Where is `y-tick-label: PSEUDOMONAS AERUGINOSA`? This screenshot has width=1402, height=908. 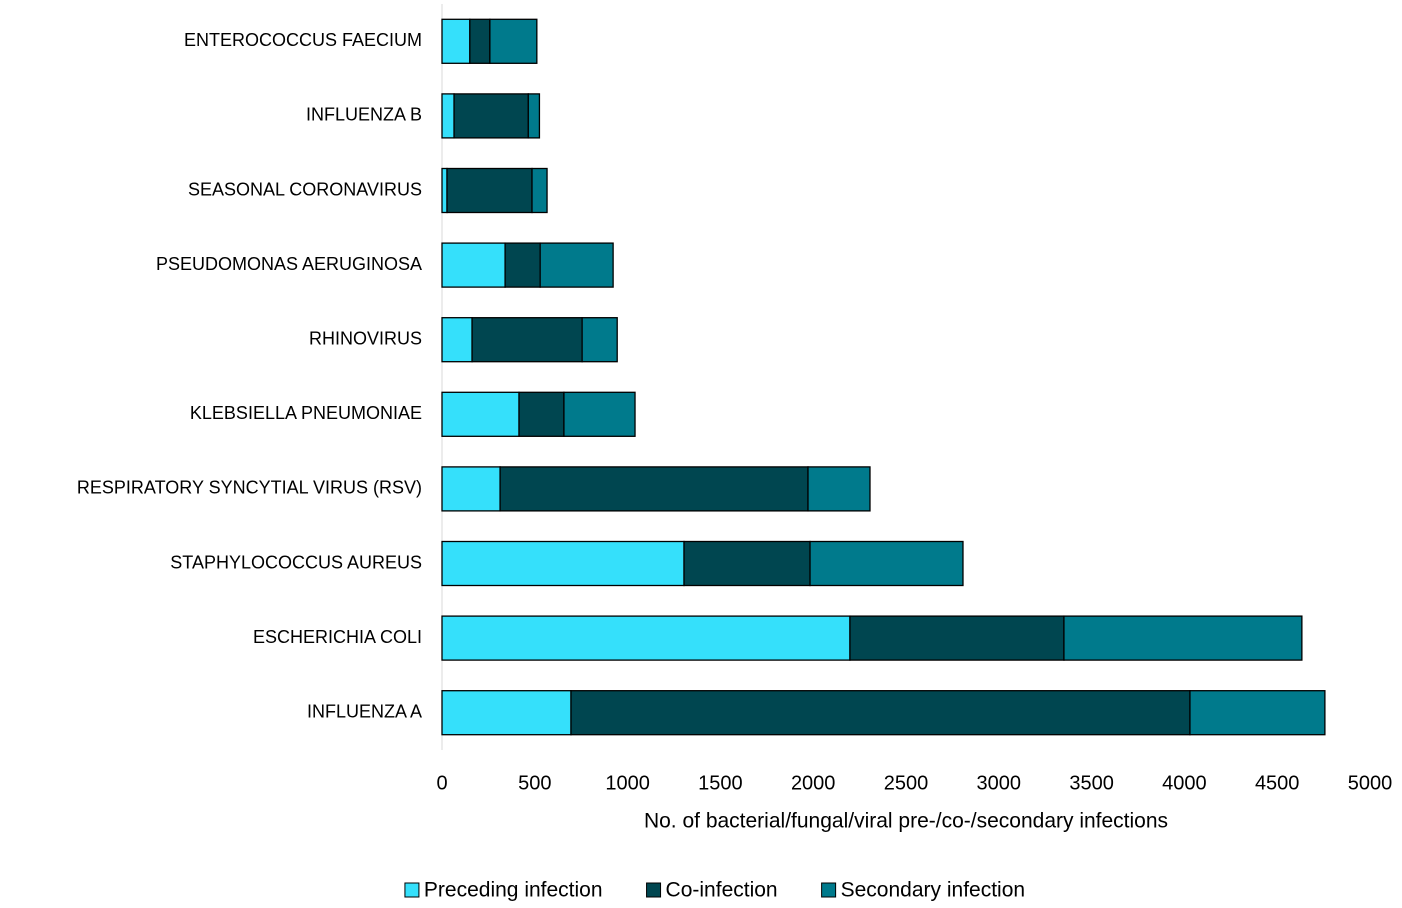 y-tick-label: PSEUDOMONAS AERUGINOSA is located at coordinates (289, 264).